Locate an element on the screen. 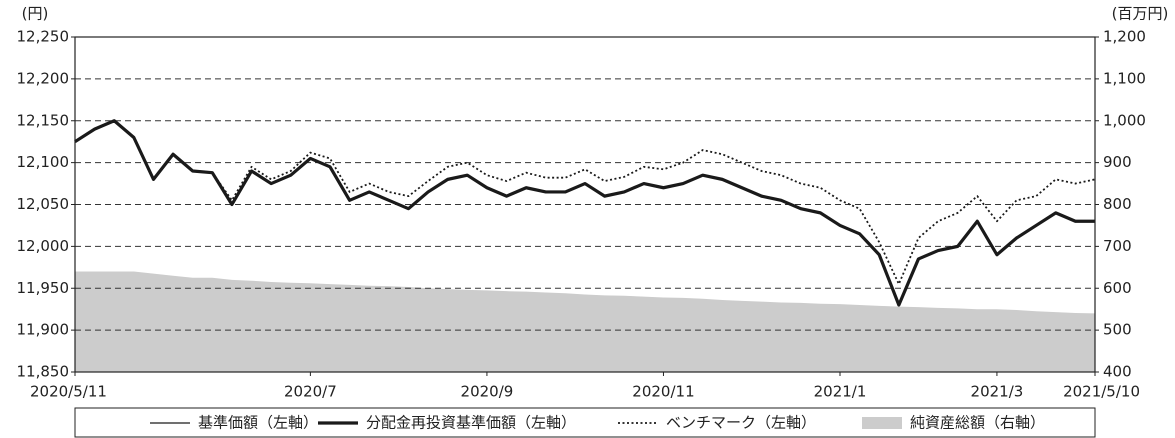 Image resolution: width=1175 pixels, height=438 pixels. y-tick-label: 12,200 is located at coordinates (43, 78).